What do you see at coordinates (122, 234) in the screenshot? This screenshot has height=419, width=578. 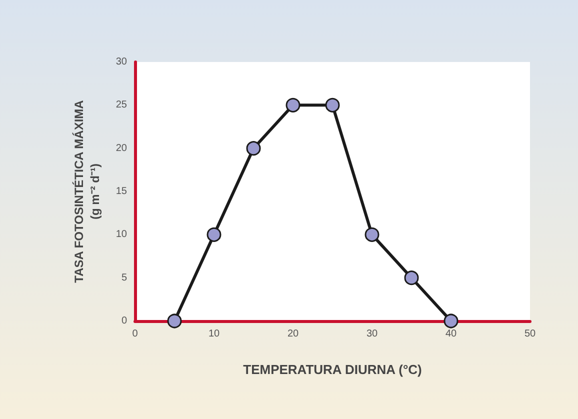 I see `y-tick-label: 10` at bounding box center [122, 234].